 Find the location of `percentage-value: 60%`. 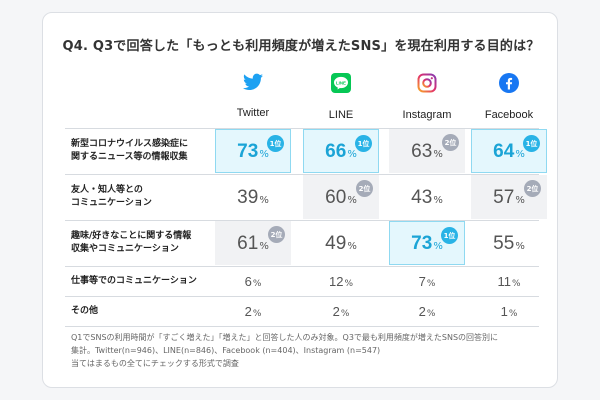

percentage-value: 60% is located at coordinates (341, 197).